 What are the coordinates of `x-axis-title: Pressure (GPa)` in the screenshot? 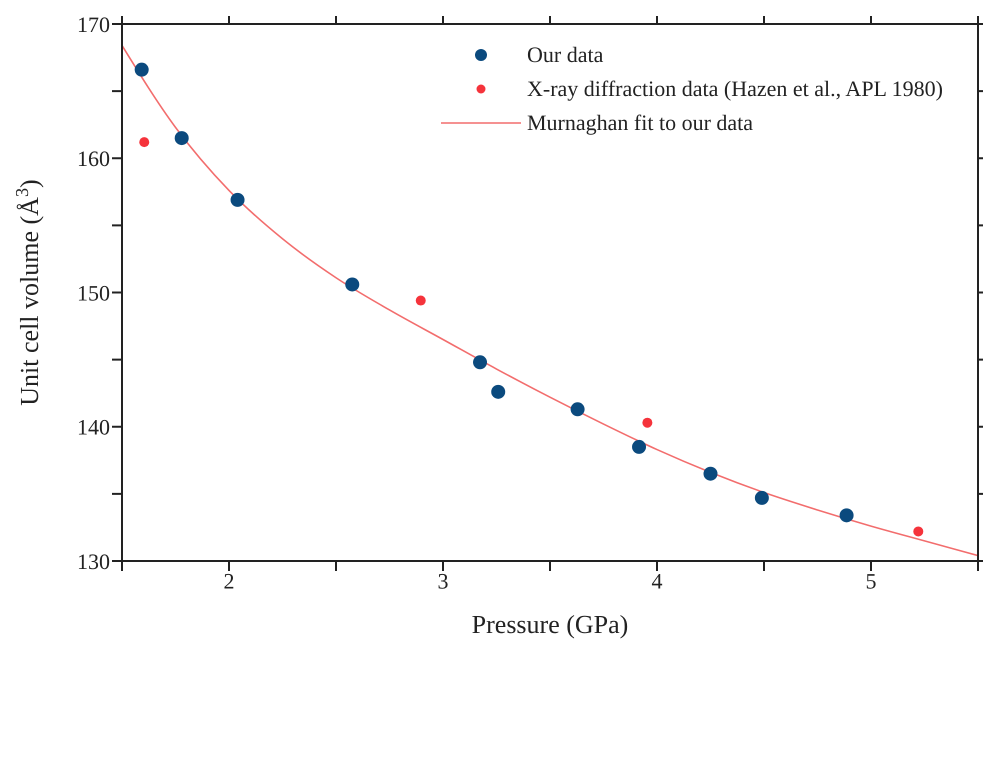 It's located at (550, 624).